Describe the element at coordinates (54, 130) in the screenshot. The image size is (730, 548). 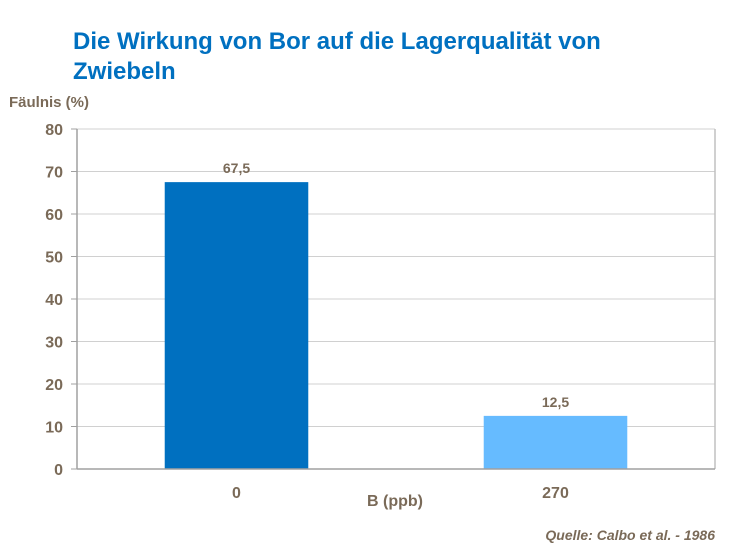
I see `y-tick-label: 80` at that location.